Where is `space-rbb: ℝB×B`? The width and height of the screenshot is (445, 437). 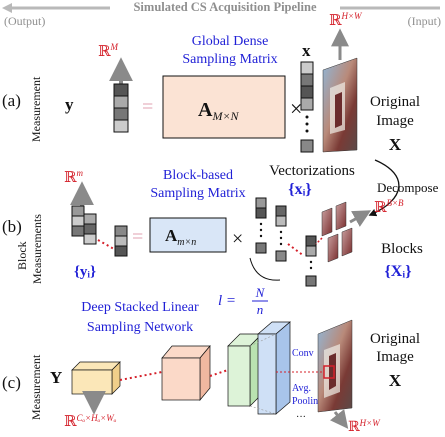 space-rbb: ℝB×B is located at coordinates (389, 207).